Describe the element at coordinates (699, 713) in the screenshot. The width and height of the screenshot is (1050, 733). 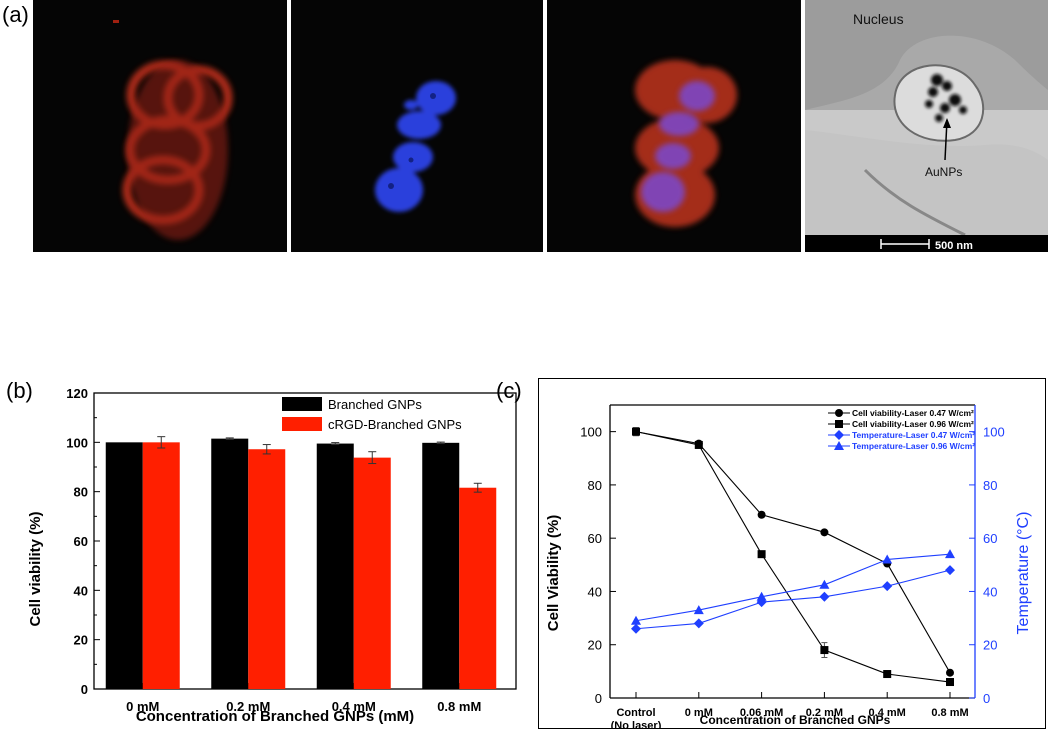
I see `line-chart-x-tick-label: 0 mM` at that location.